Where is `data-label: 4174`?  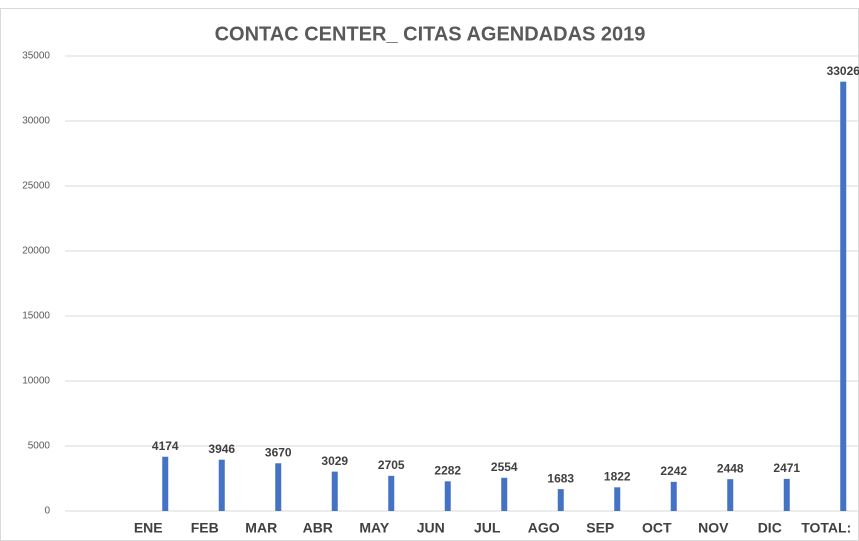
data-label: 4174 is located at coordinates (165, 446).